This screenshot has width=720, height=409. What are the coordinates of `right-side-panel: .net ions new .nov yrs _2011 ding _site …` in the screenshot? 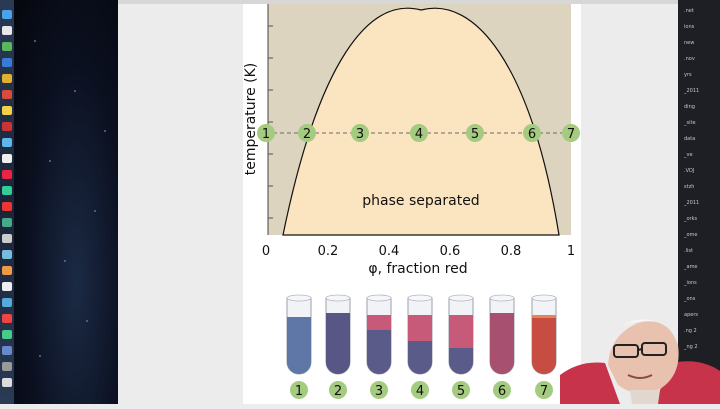 It's located at (699, 202).